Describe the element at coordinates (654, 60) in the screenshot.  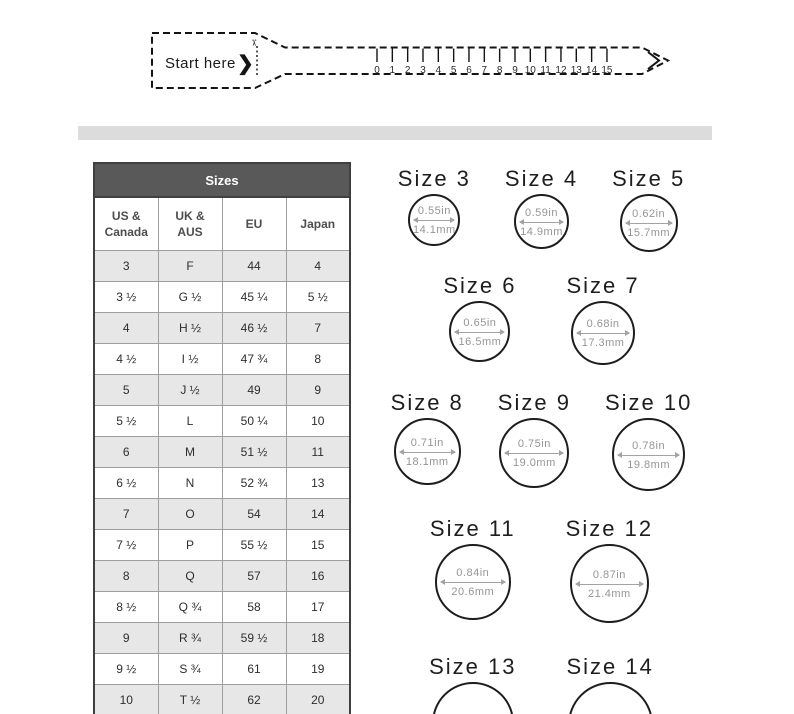
I see `sizer-tip-chevron` at that location.